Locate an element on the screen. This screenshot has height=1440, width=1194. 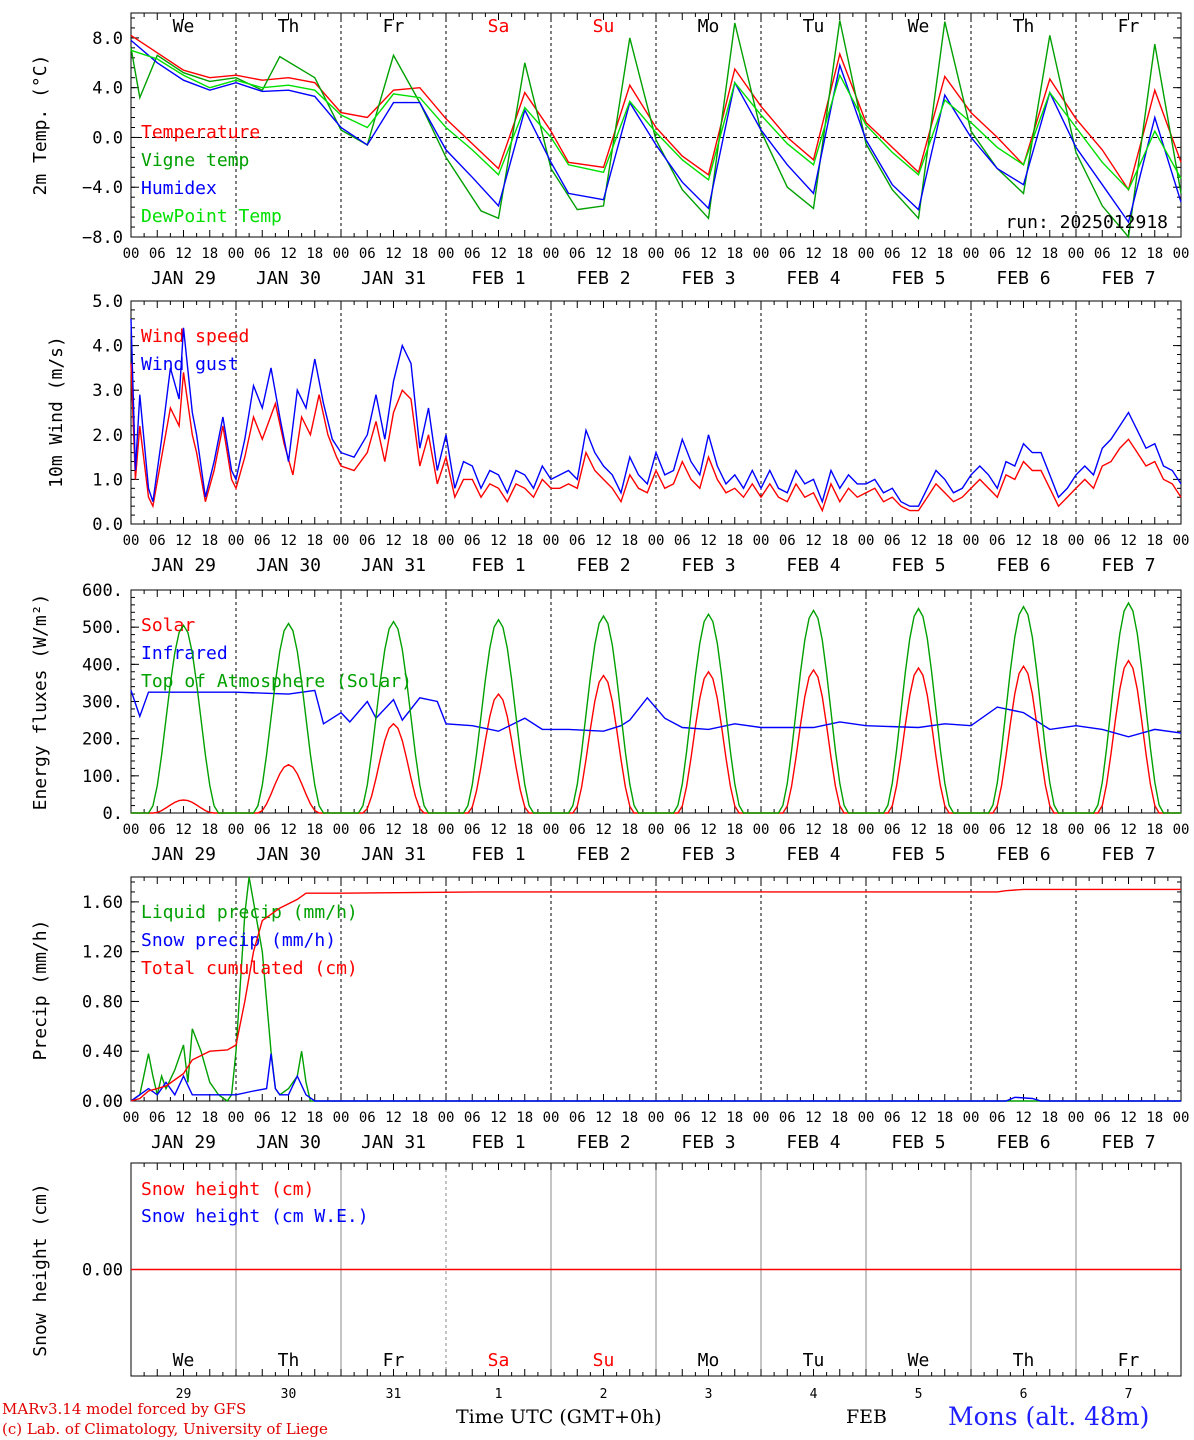
legend-entry: Solar is located at coordinates (168, 625).